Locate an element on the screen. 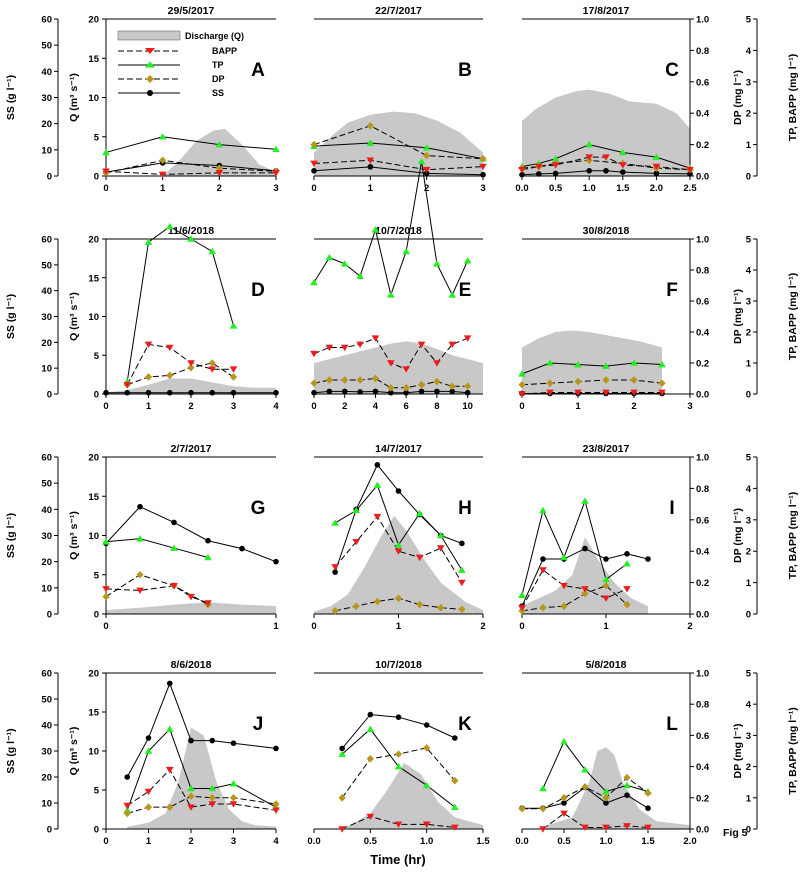 This screenshot has width=809, height=879. panel-title: 10/7/2018 is located at coordinates (398, 665).